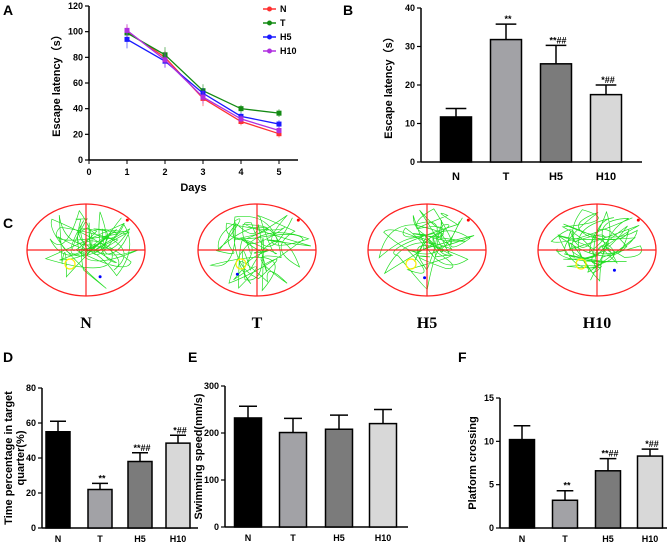 The width and height of the screenshot is (669, 546). What do you see at coordinates (269, 51) in the screenshot?
I see `legend-marker-H10` at bounding box center [269, 51].